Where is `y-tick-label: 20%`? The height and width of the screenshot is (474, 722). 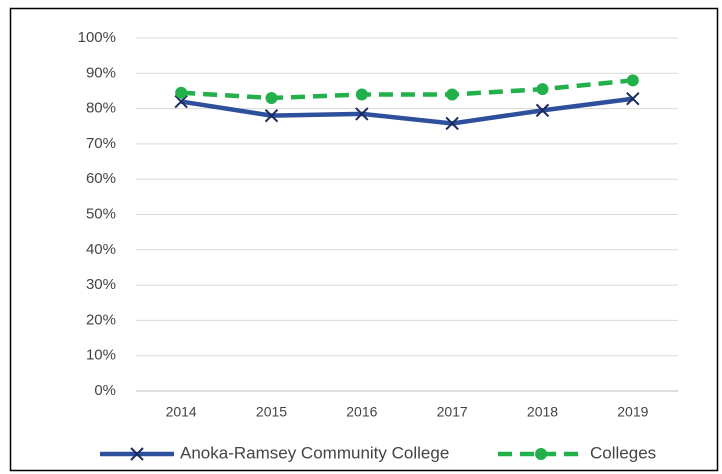
y-tick-label: 20% is located at coordinates (101, 319).